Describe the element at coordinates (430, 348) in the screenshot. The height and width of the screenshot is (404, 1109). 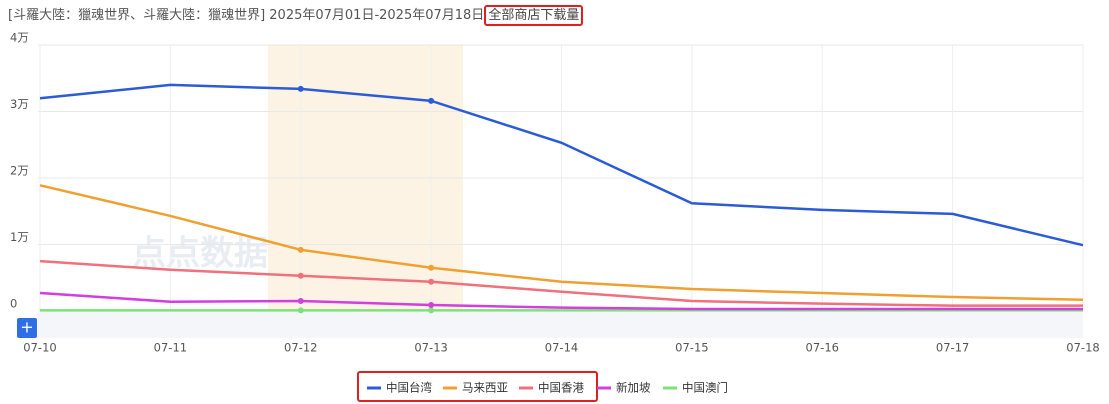
I see `x-tick-label: 07-13` at that location.